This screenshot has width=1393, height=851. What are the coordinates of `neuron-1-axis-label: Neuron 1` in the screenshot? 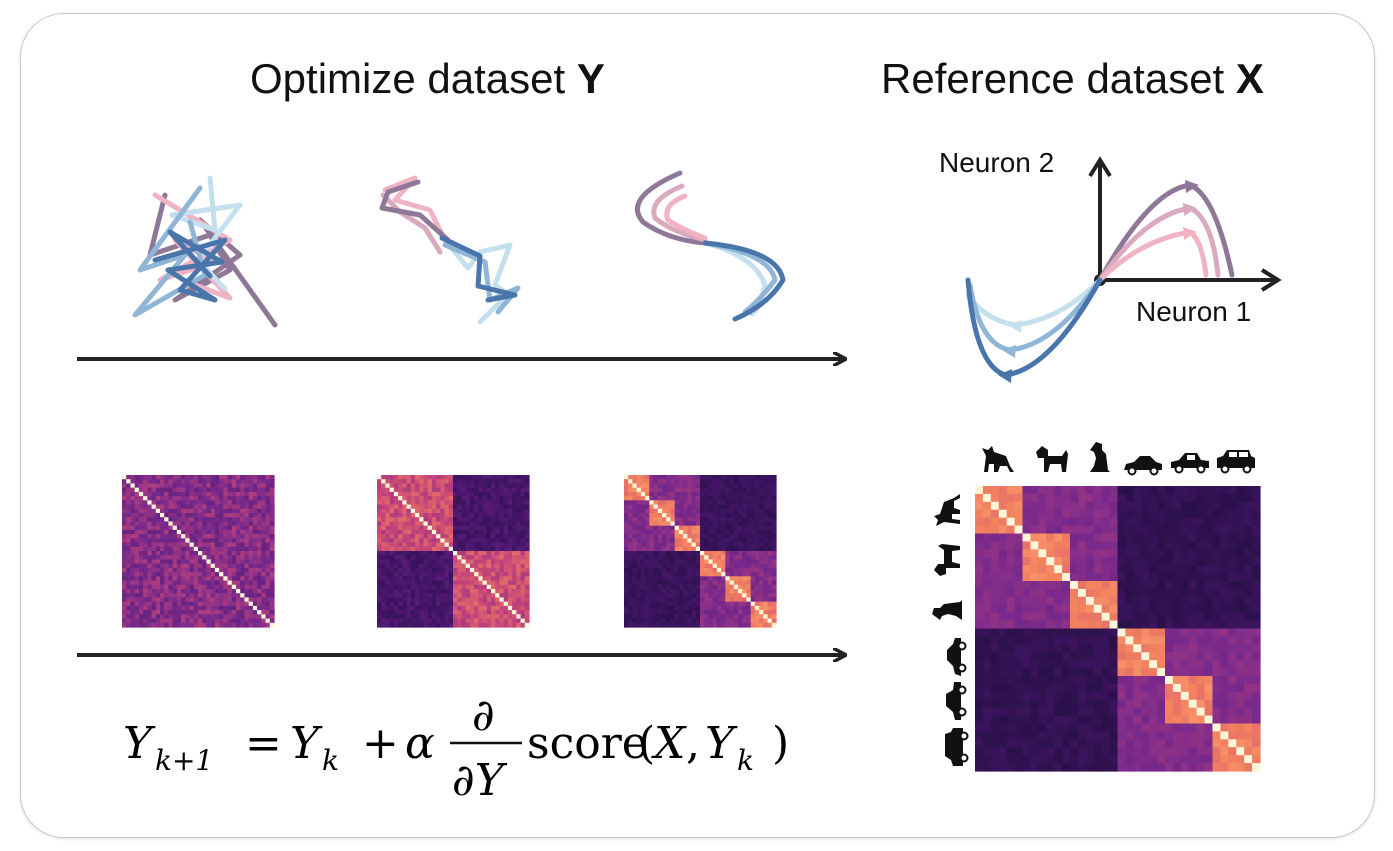 It's located at (1194, 311).